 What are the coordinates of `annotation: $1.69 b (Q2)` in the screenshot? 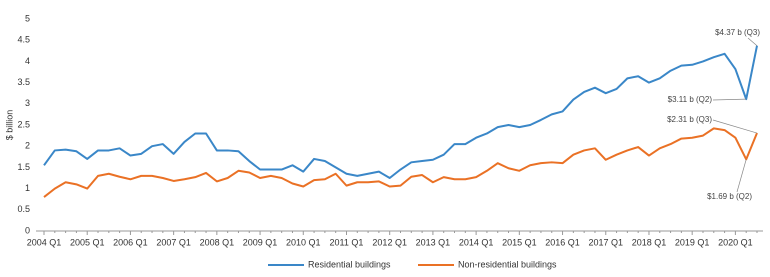 It's located at (729, 196).